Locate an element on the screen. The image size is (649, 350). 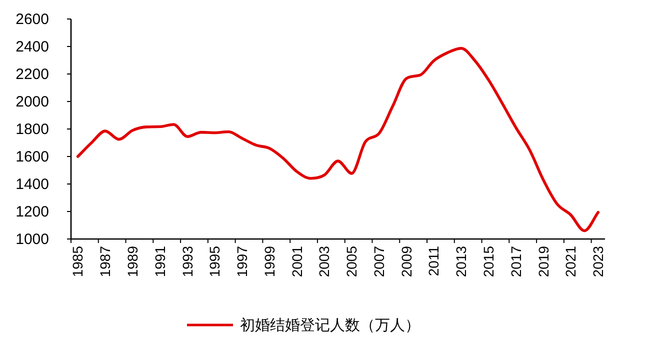
x-tick-label: 1997 is located at coordinates (242, 262).